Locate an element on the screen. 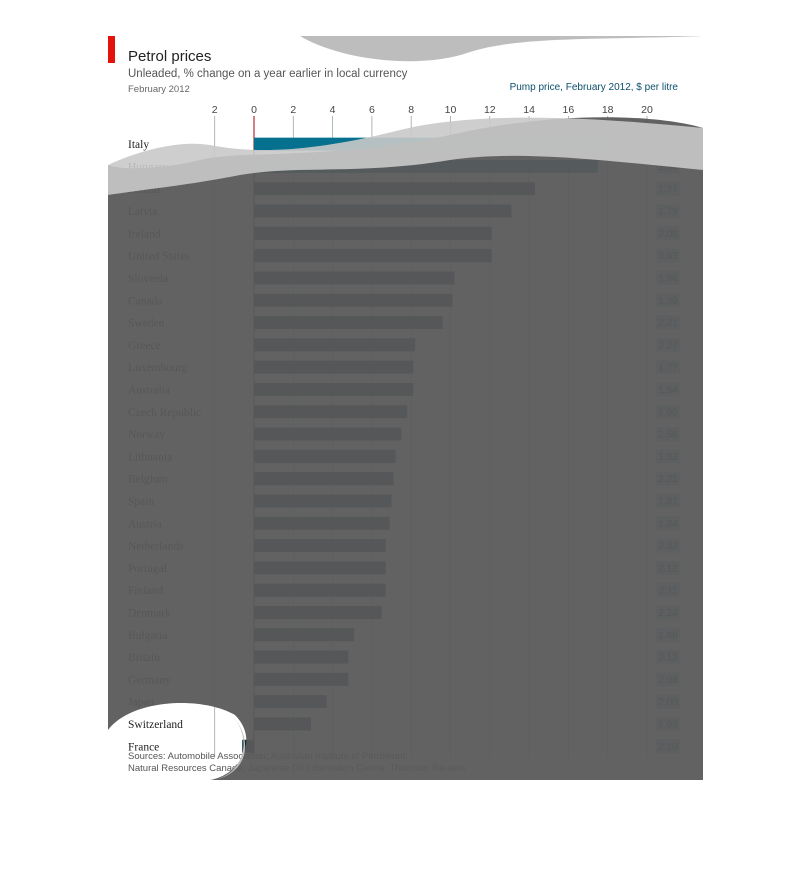 The image size is (810, 874). x-tick-label: 18 is located at coordinates (608, 110).